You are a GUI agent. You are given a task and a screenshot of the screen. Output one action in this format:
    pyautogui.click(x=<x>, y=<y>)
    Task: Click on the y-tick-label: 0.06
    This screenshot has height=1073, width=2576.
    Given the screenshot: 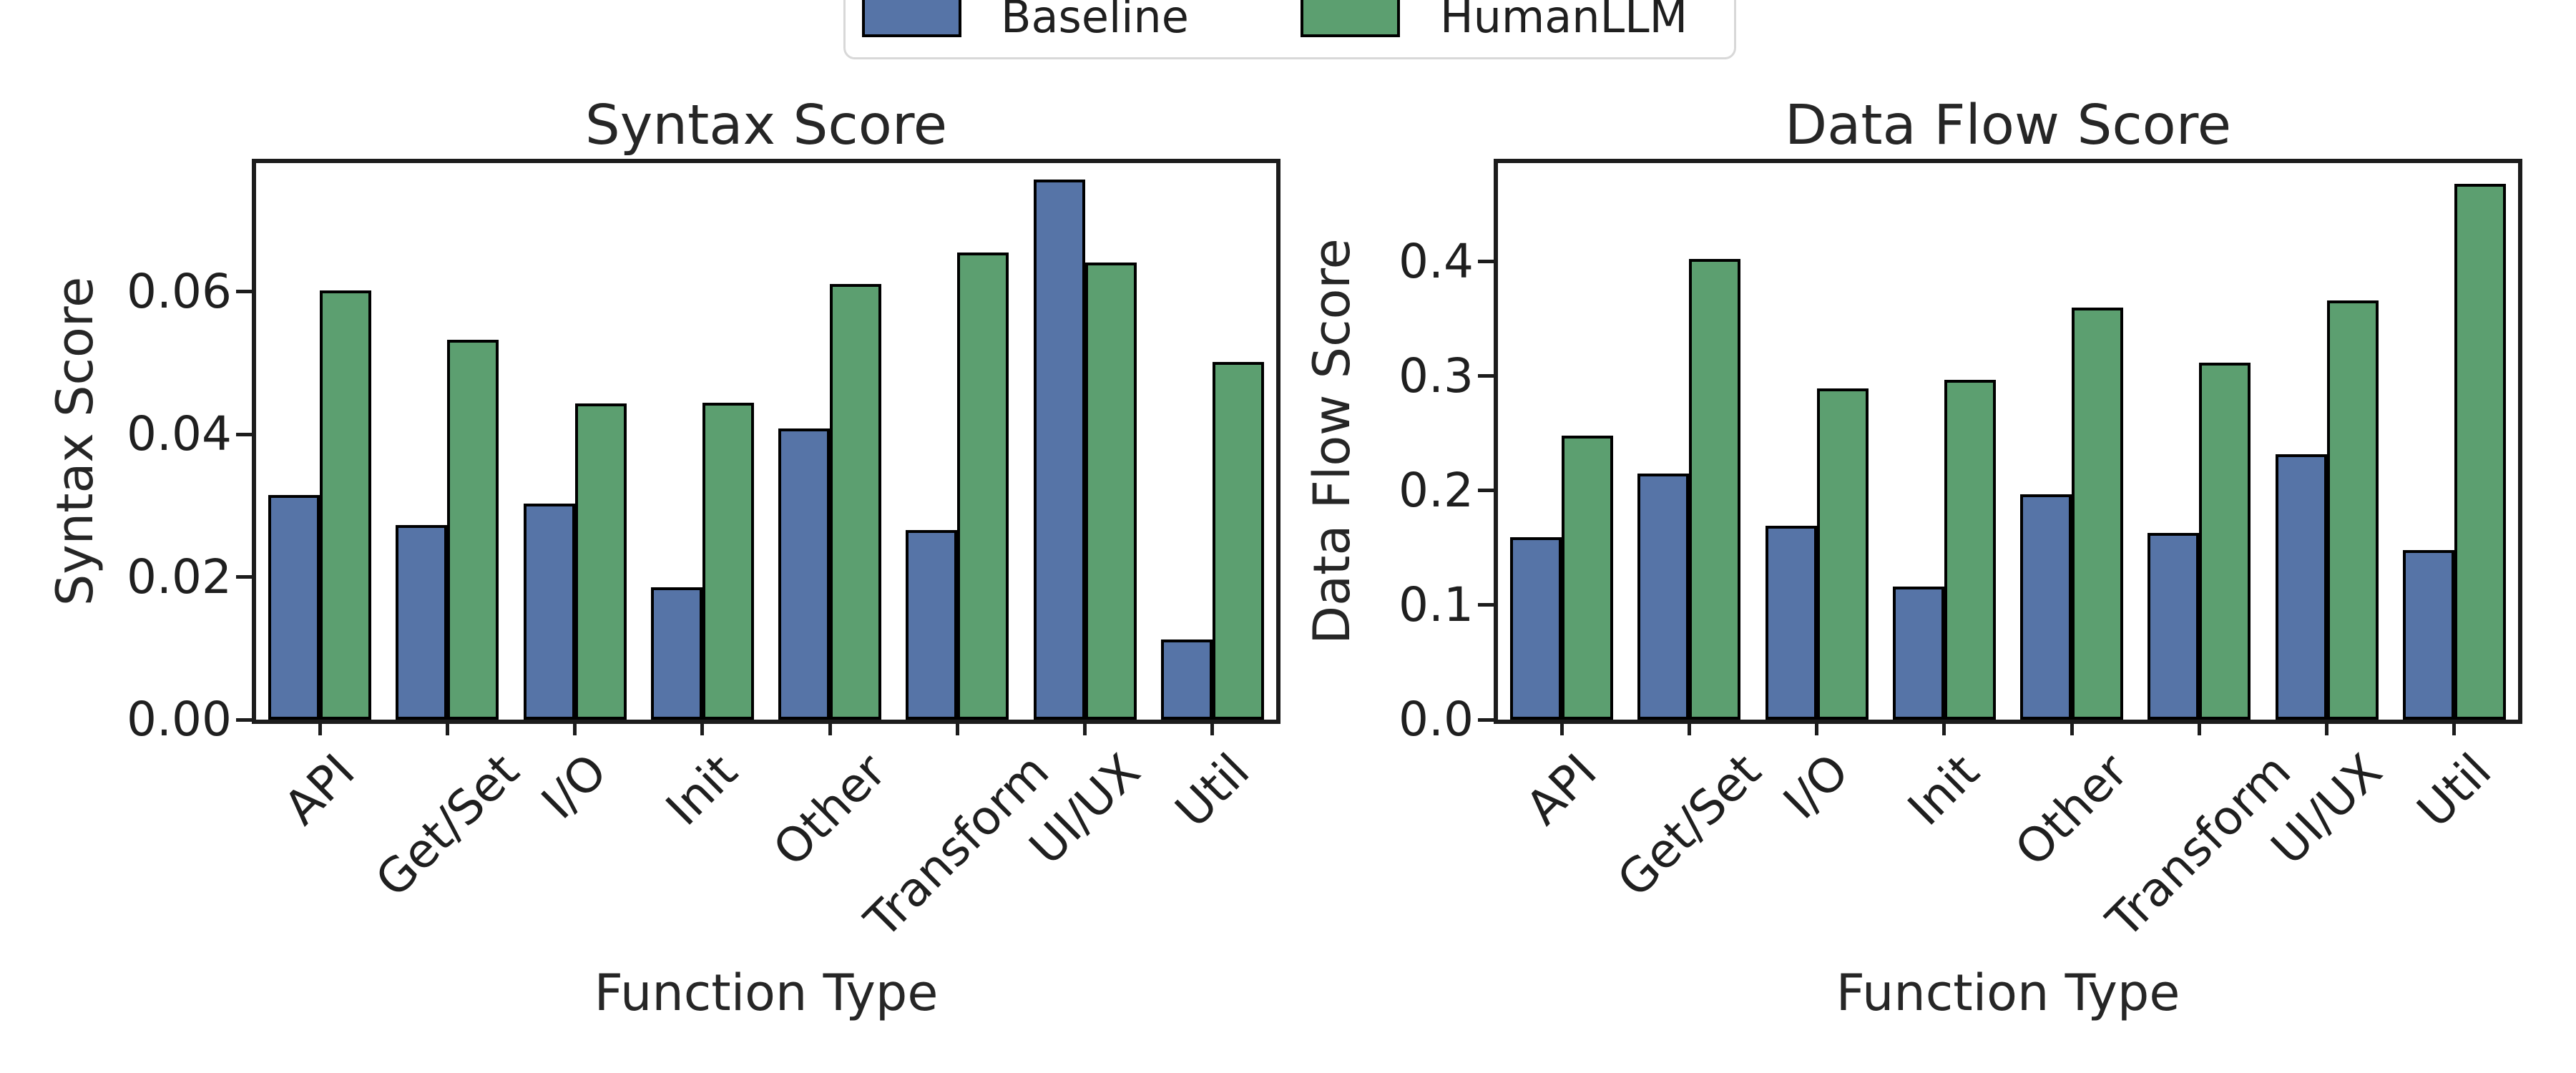 What is the action you would take?
    pyautogui.click(x=179, y=291)
    